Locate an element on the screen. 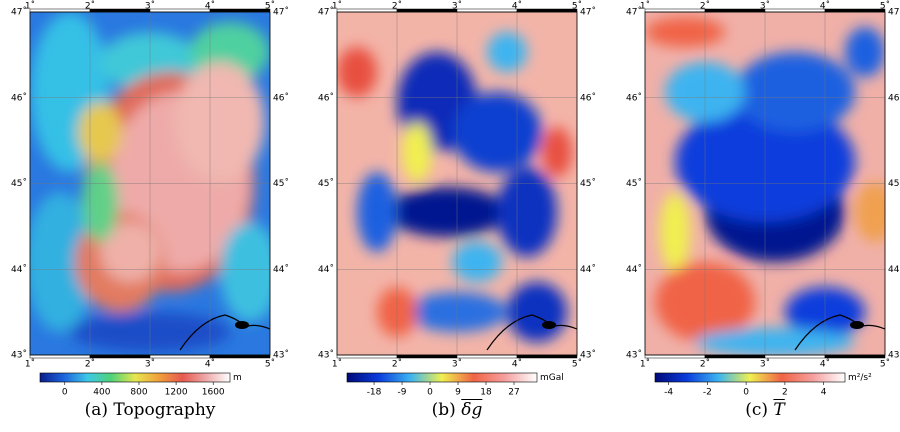 This screenshot has width=900, height=432. caption: (b) δg is located at coordinates (457, 410).